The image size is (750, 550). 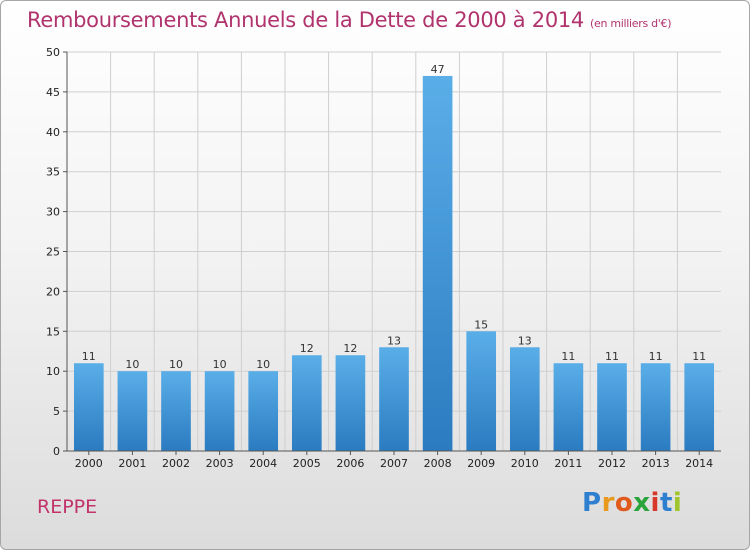 What do you see at coordinates (56, 451) in the screenshot?
I see `y-tick-label: 0` at bounding box center [56, 451].